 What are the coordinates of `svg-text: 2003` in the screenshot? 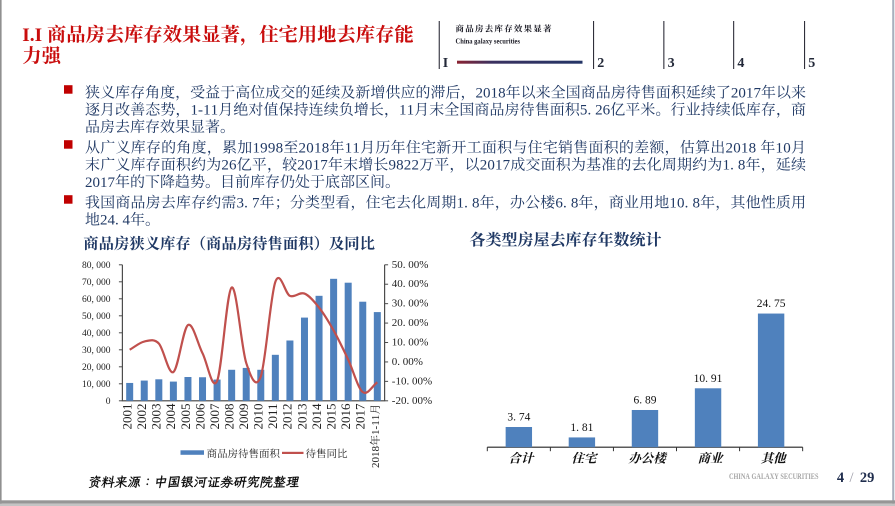 It's located at (156, 417).